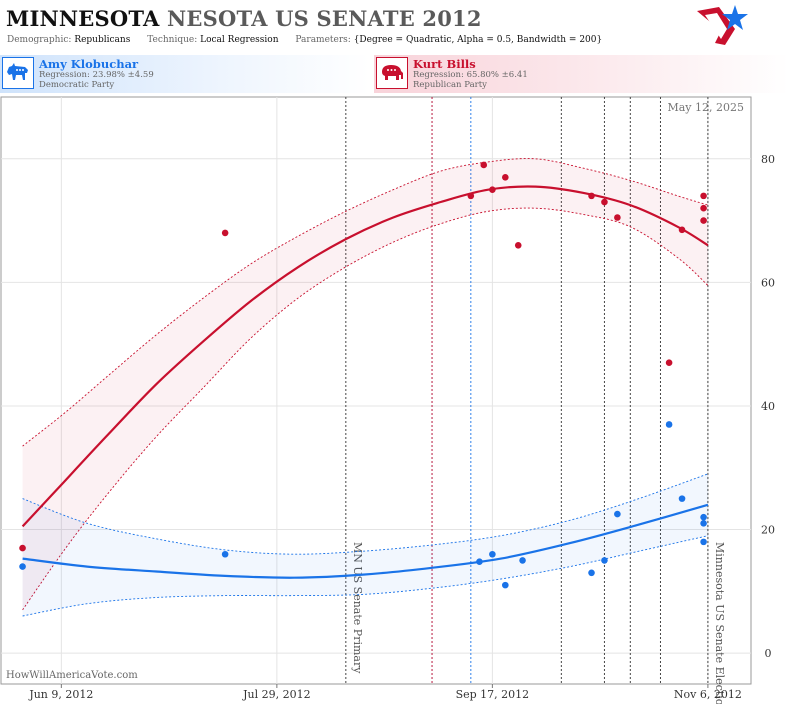  Describe the element at coordinates (723, 25) in the screenshot. I see `site-logo-icon` at that location.